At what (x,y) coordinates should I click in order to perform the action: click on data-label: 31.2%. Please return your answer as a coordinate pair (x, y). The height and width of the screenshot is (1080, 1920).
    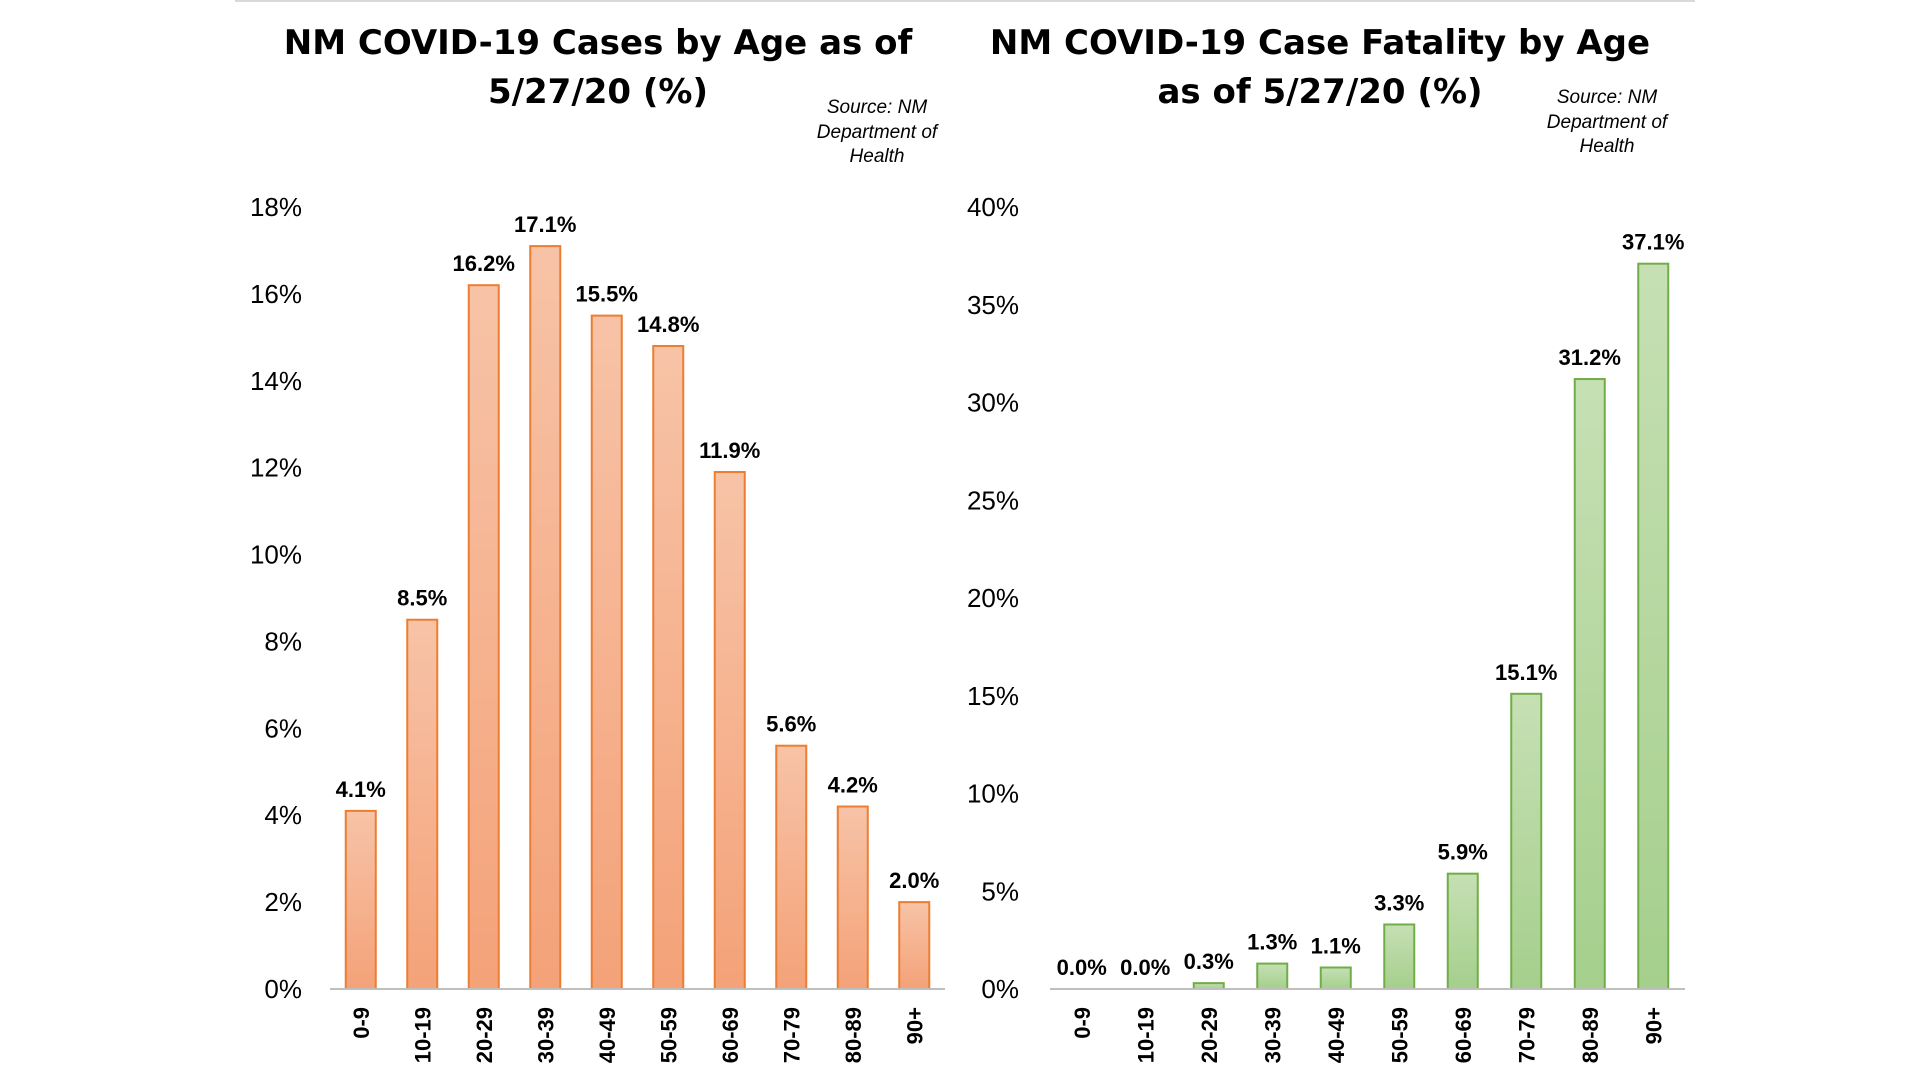
    Looking at the image, I should click on (1590, 357).